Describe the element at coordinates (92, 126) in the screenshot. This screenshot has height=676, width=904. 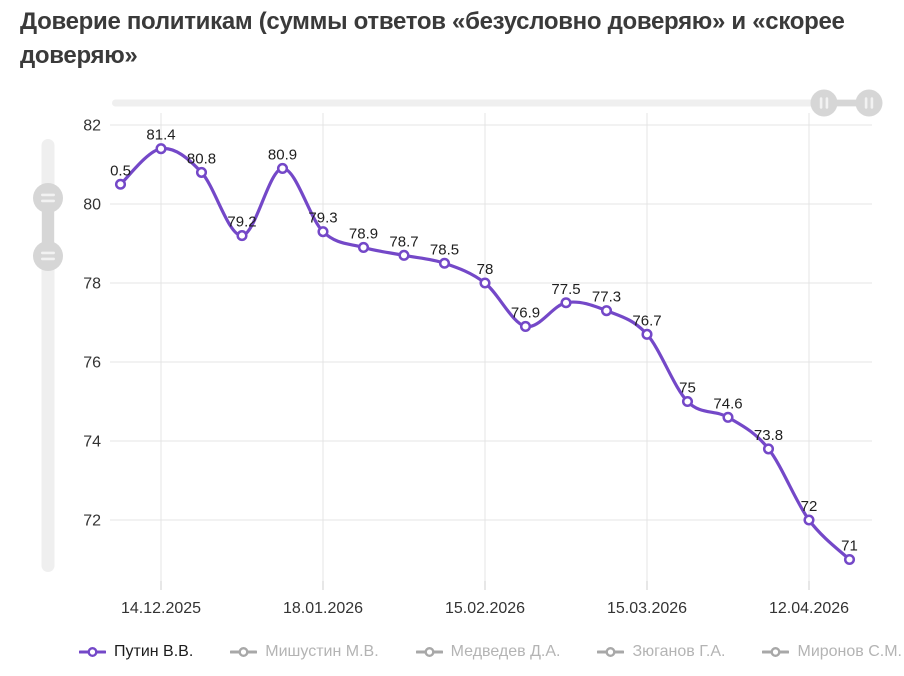
I see `y-tick-label: 82` at that location.